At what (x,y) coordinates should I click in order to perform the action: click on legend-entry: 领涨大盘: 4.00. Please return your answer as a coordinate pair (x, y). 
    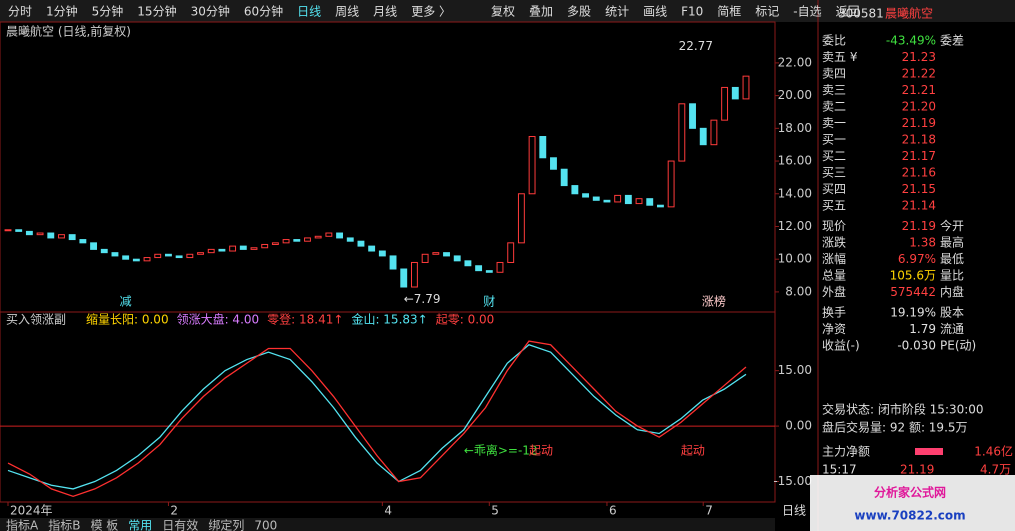
    Looking at the image, I should click on (218, 319).